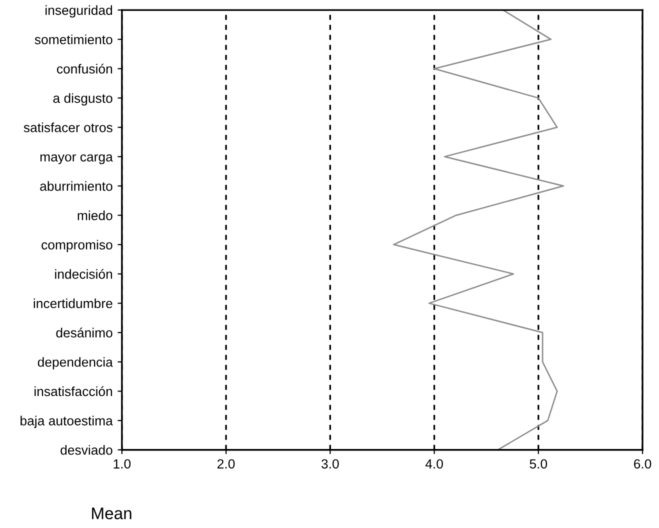 The height and width of the screenshot is (528, 659). I want to click on y-tick-label: aburrimiento, so click(76, 186).